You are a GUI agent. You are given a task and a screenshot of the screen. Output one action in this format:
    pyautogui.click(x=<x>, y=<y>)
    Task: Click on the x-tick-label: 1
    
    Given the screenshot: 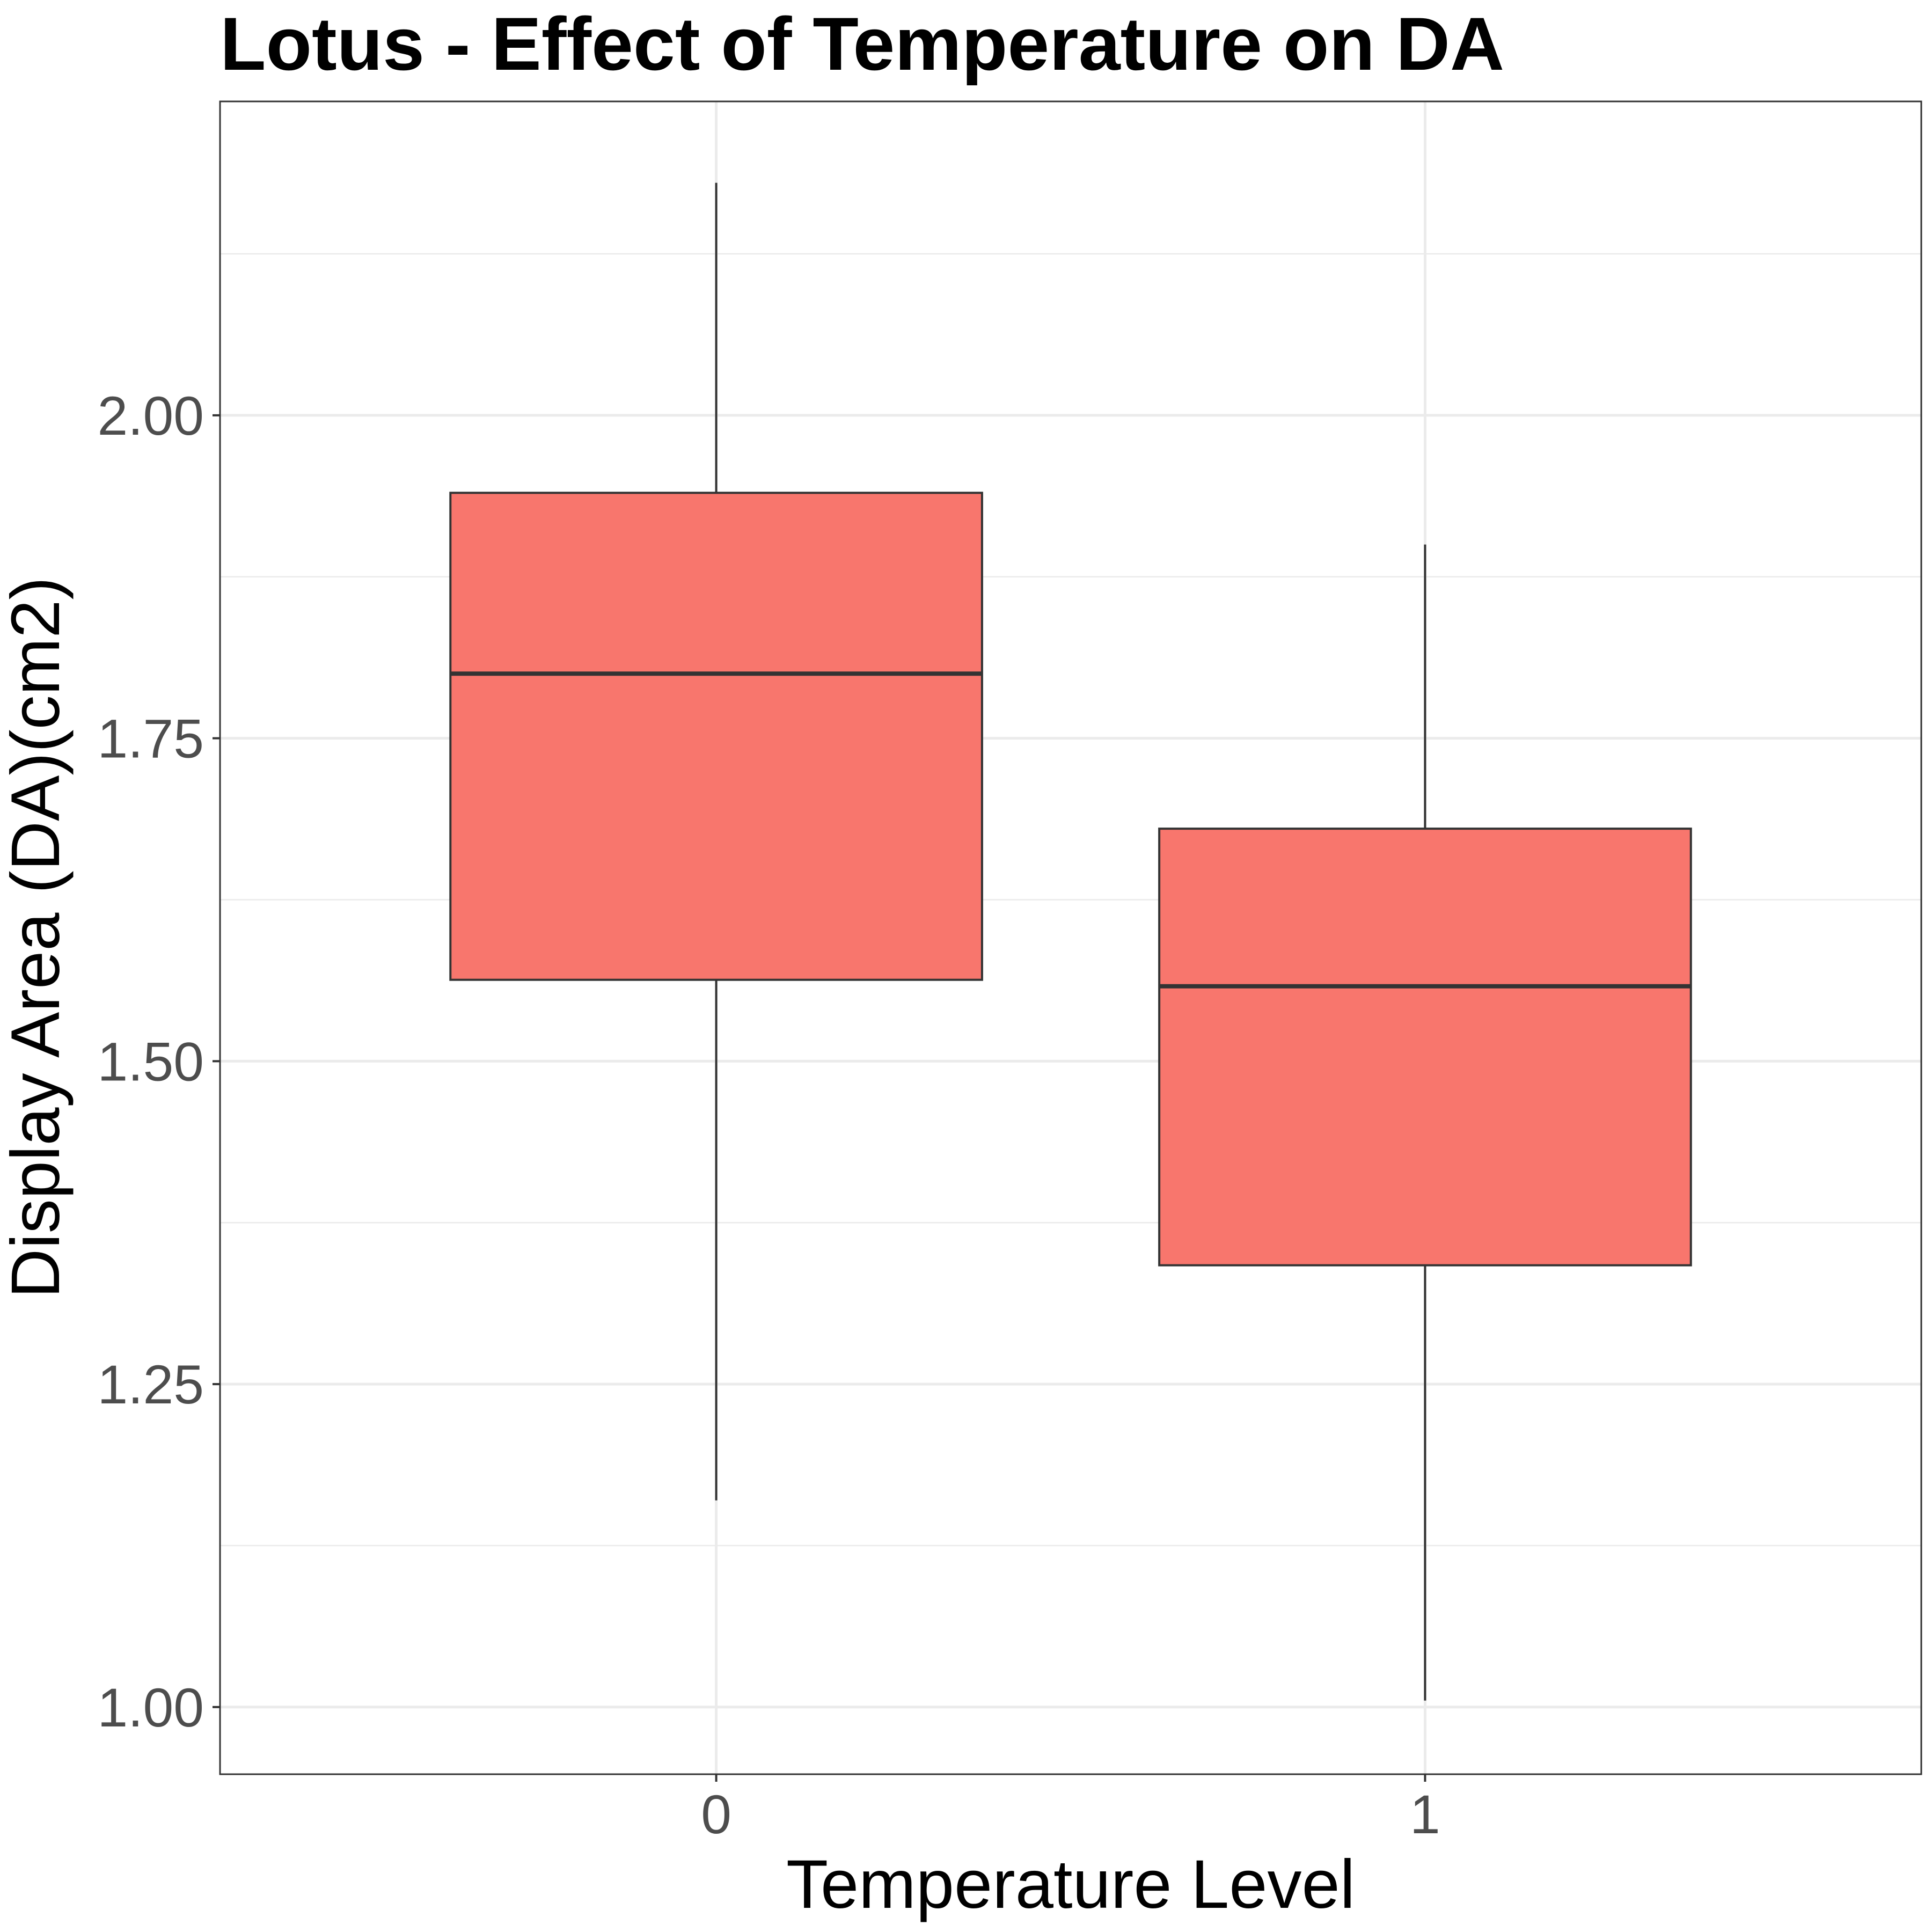 What is the action you would take?
    pyautogui.click(x=1425, y=1814)
    